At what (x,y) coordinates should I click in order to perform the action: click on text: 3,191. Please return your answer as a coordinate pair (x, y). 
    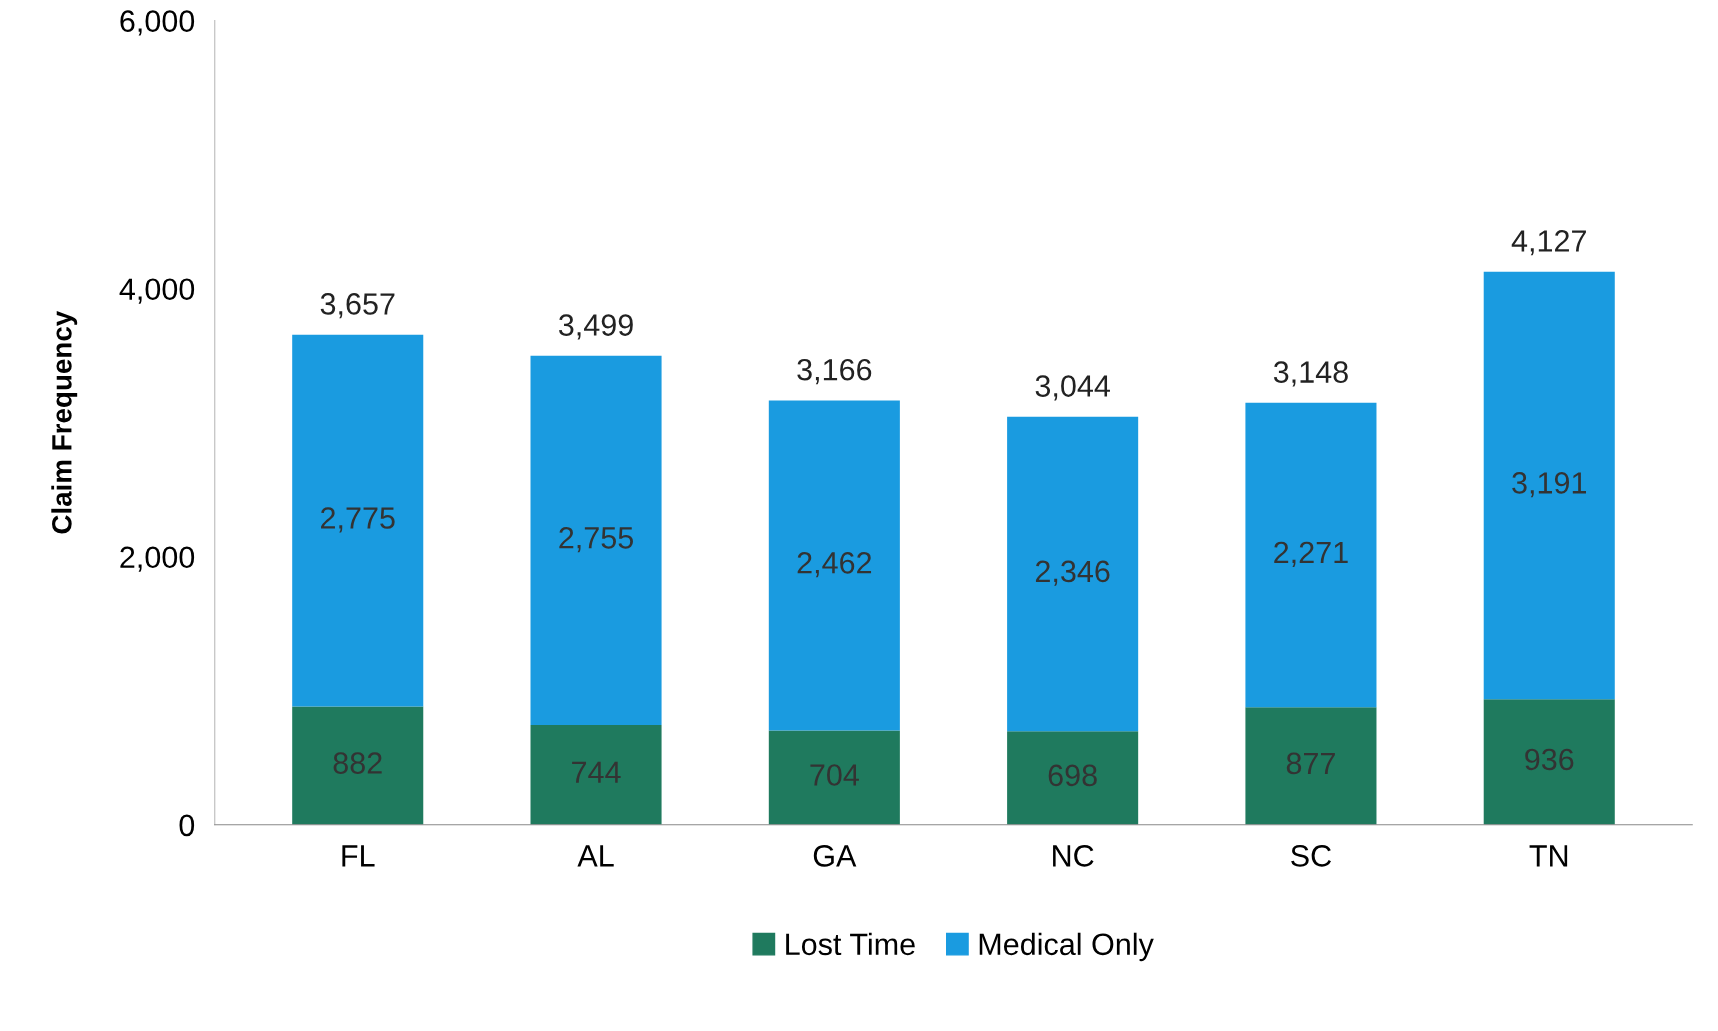
    Looking at the image, I should click on (1549, 485).